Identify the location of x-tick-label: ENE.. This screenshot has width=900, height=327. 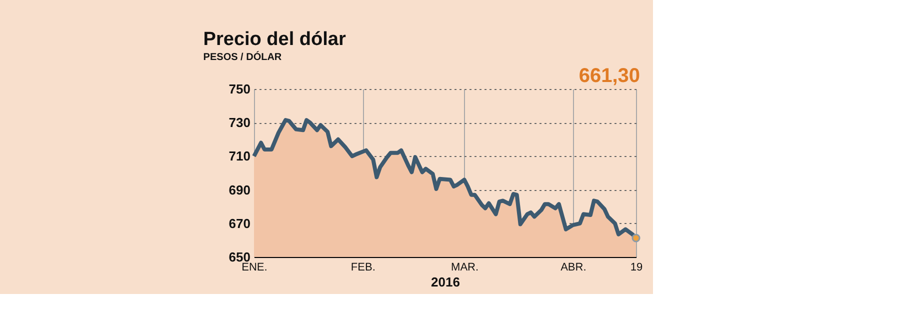
(255, 268).